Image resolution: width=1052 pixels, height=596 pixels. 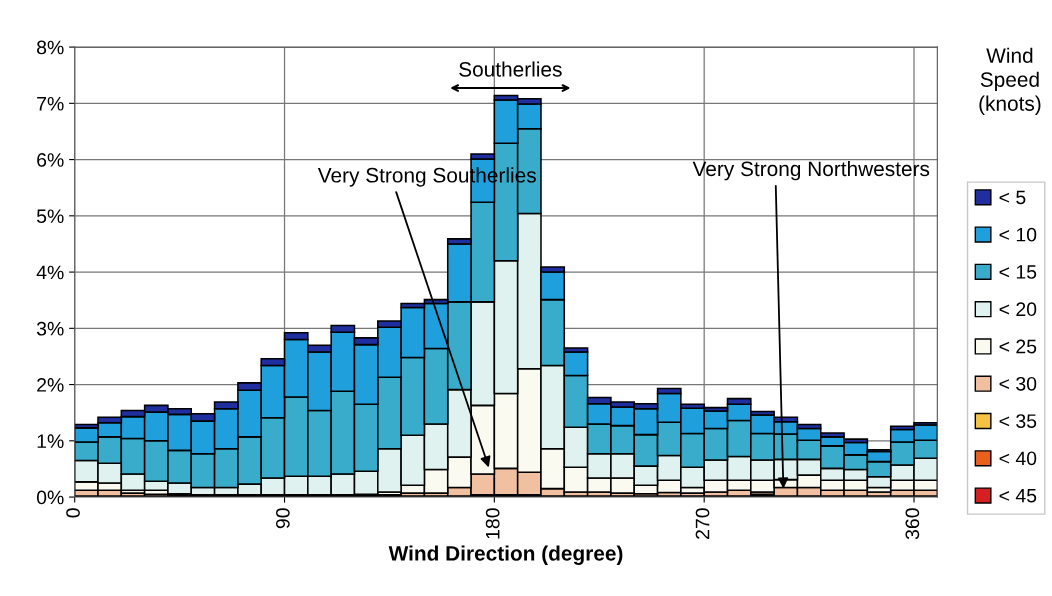 I want to click on y-tick-label: 7%, so click(x=50, y=103).